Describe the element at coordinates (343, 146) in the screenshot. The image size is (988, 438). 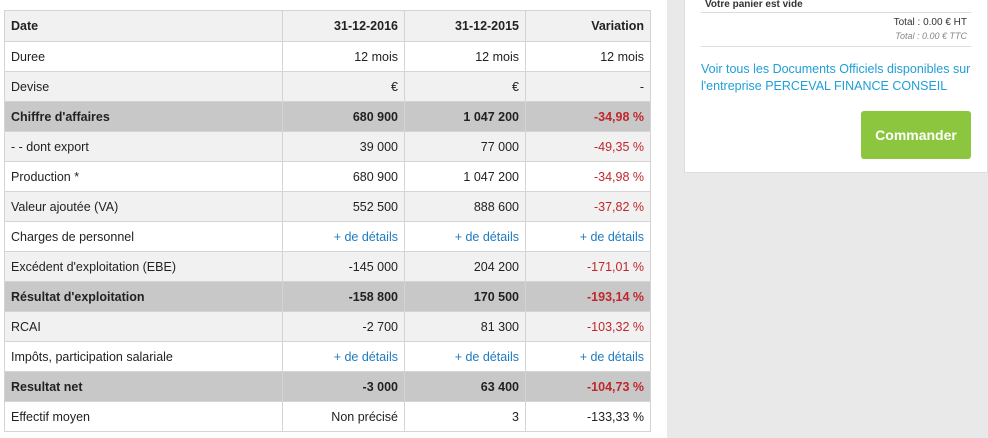
I see `value-2016: 39 000` at that location.